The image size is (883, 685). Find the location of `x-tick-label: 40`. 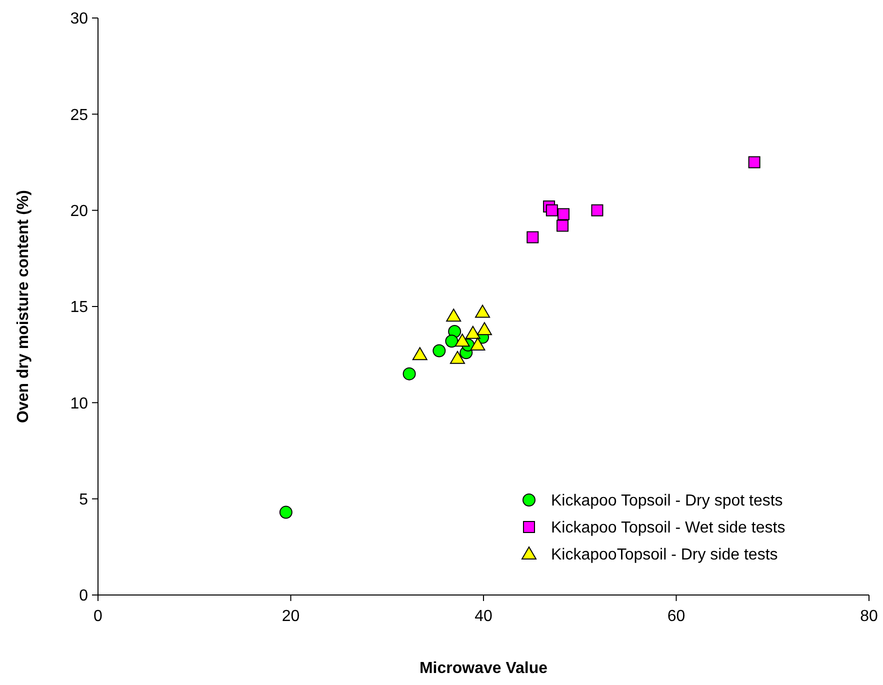

x-tick-label: 40 is located at coordinates (483, 616).